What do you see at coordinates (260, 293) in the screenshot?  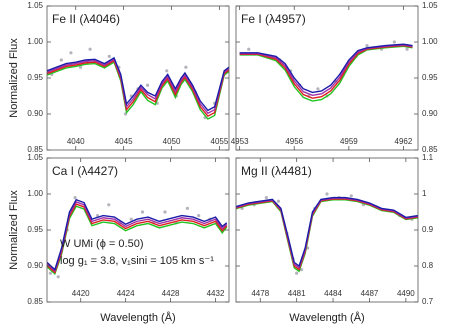 I see `x-tick-label: 4478` at bounding box center [260, 293].